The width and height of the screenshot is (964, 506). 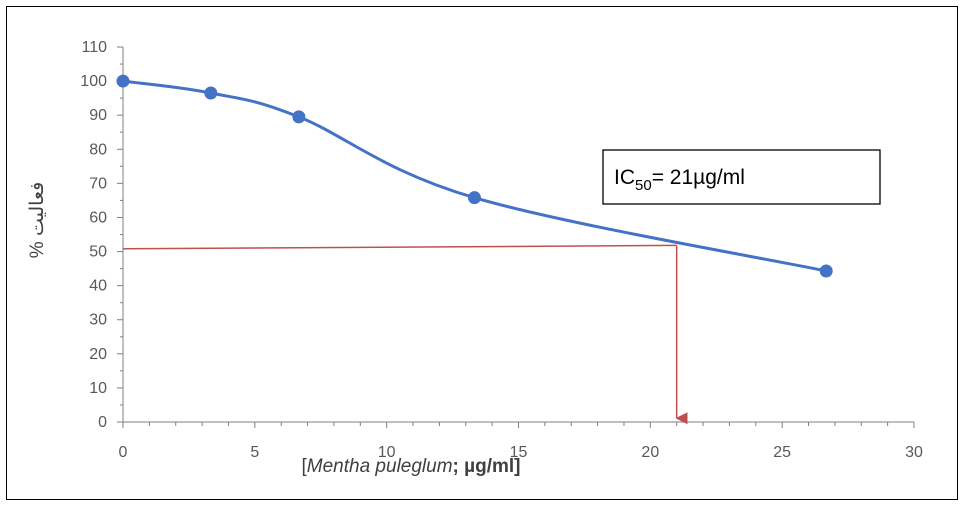 I want to click on y-tick-label: 0, so click(x=102, y=422).